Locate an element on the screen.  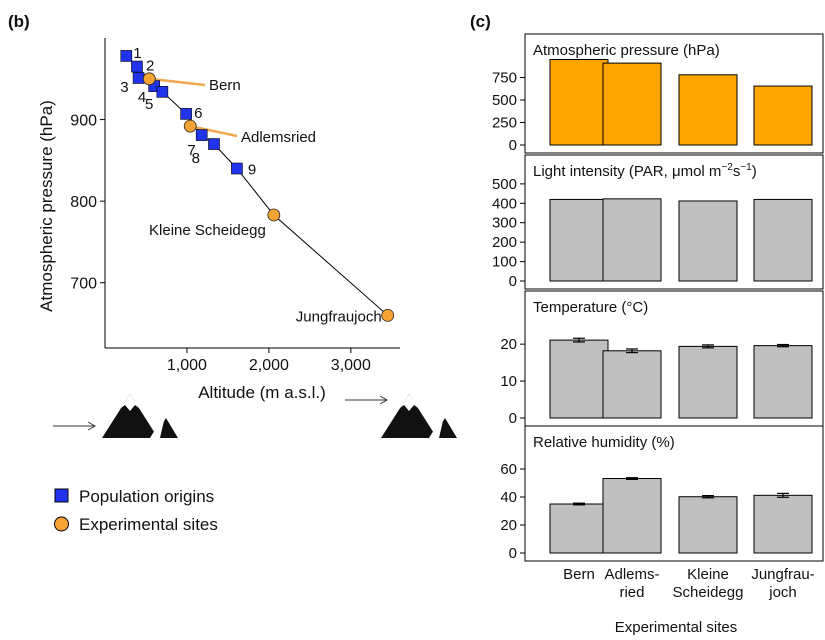
population-origin-label: 4 is located at coordinates (142, 97).